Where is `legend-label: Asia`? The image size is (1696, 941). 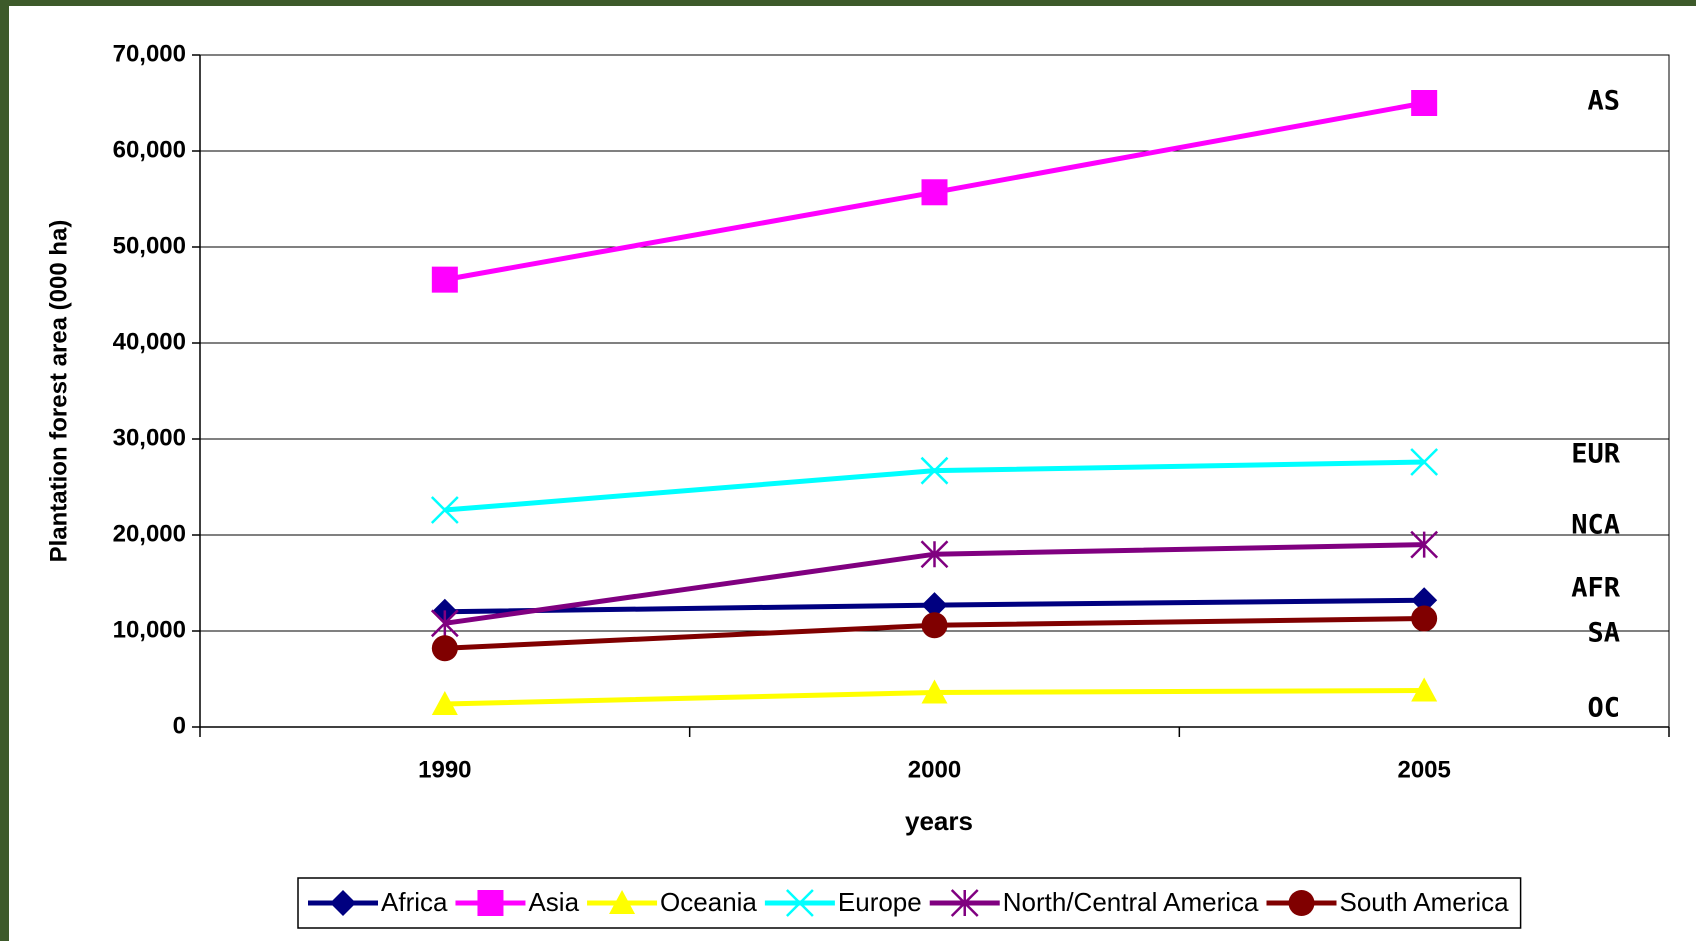 legend-label: Asia is located at coordinates (553, 902).